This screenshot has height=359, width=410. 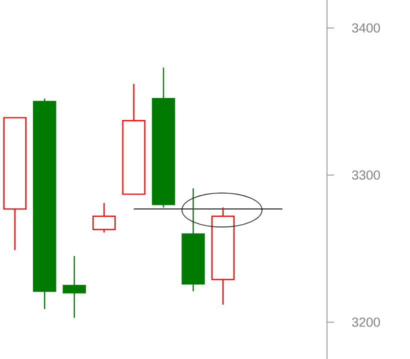 I want to click on y-tick-label: 3400, so click(x=366, y=28).